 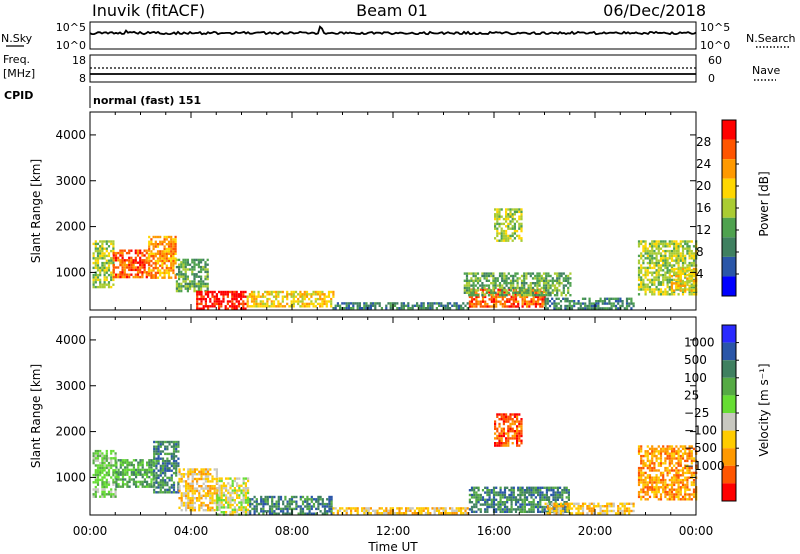 What do you see at coordinates (393, 35) in the screenshot?
I see `nsky-panel` at bounding box center [393, 35].